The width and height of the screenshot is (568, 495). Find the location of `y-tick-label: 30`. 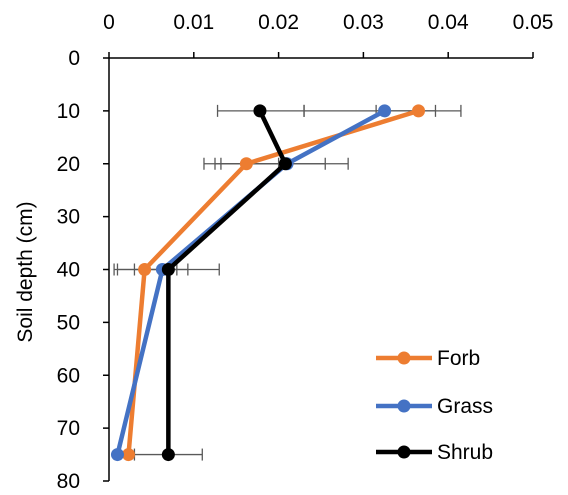

y-tick-label: 30 is located at coordinates (68, 217).